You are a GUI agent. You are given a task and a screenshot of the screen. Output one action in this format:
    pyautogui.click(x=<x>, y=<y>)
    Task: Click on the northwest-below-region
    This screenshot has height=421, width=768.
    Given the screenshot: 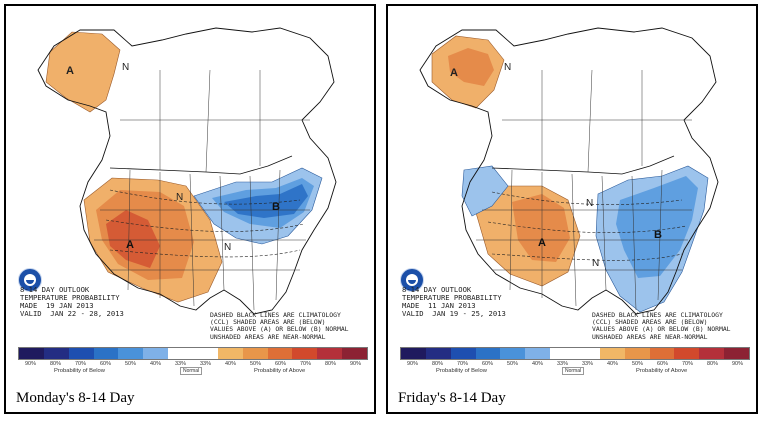 What is the action you would take?
    pyautogui.click(x=485, y=191)
    